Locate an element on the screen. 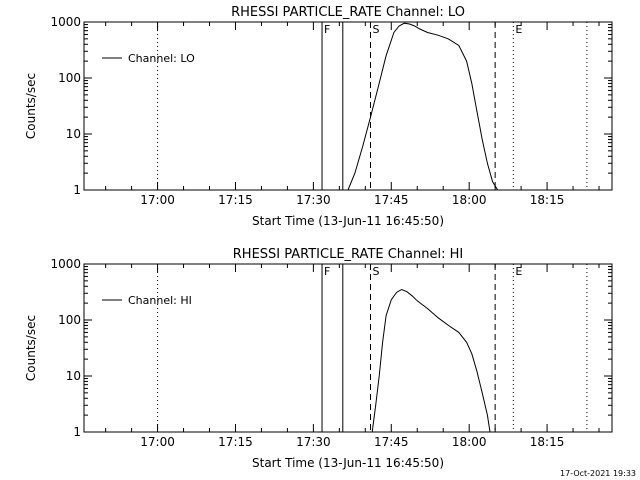  footer-timestamp: 17-Oct-2021 19:33 is located at coordinates (598, 473).